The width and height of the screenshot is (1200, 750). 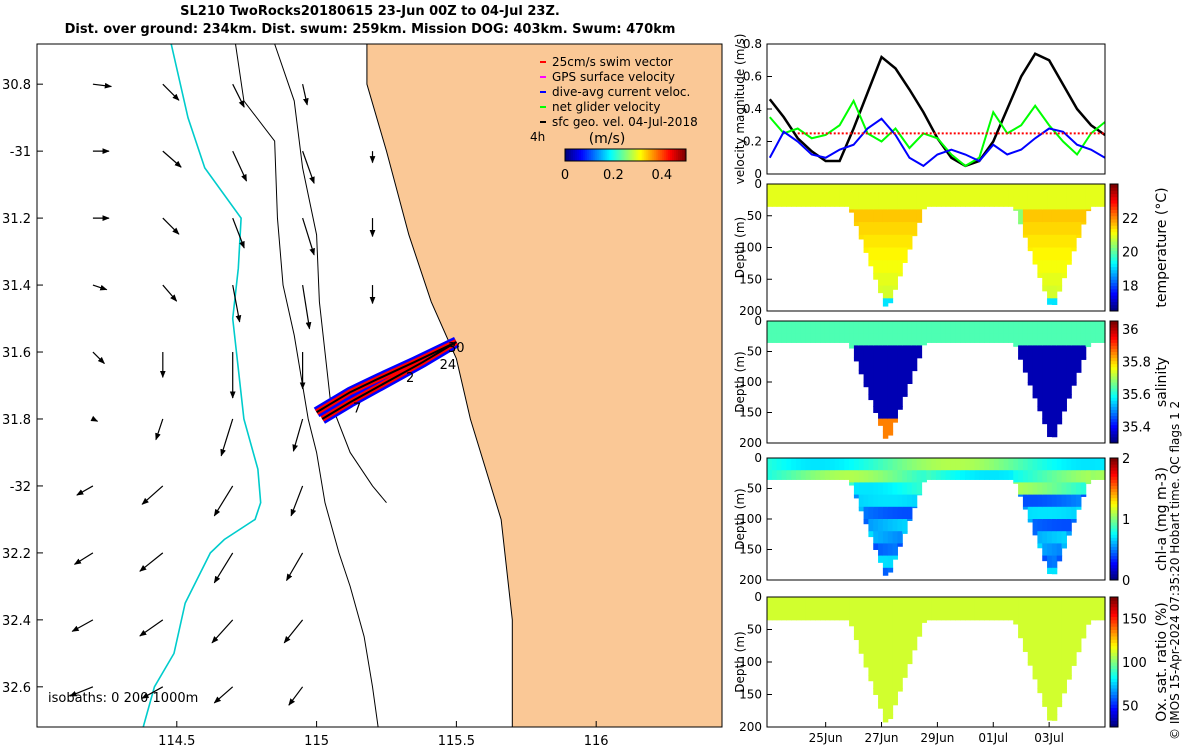 I want to click on temperature-y-tick-label: 150, so click(x=750, y=279).